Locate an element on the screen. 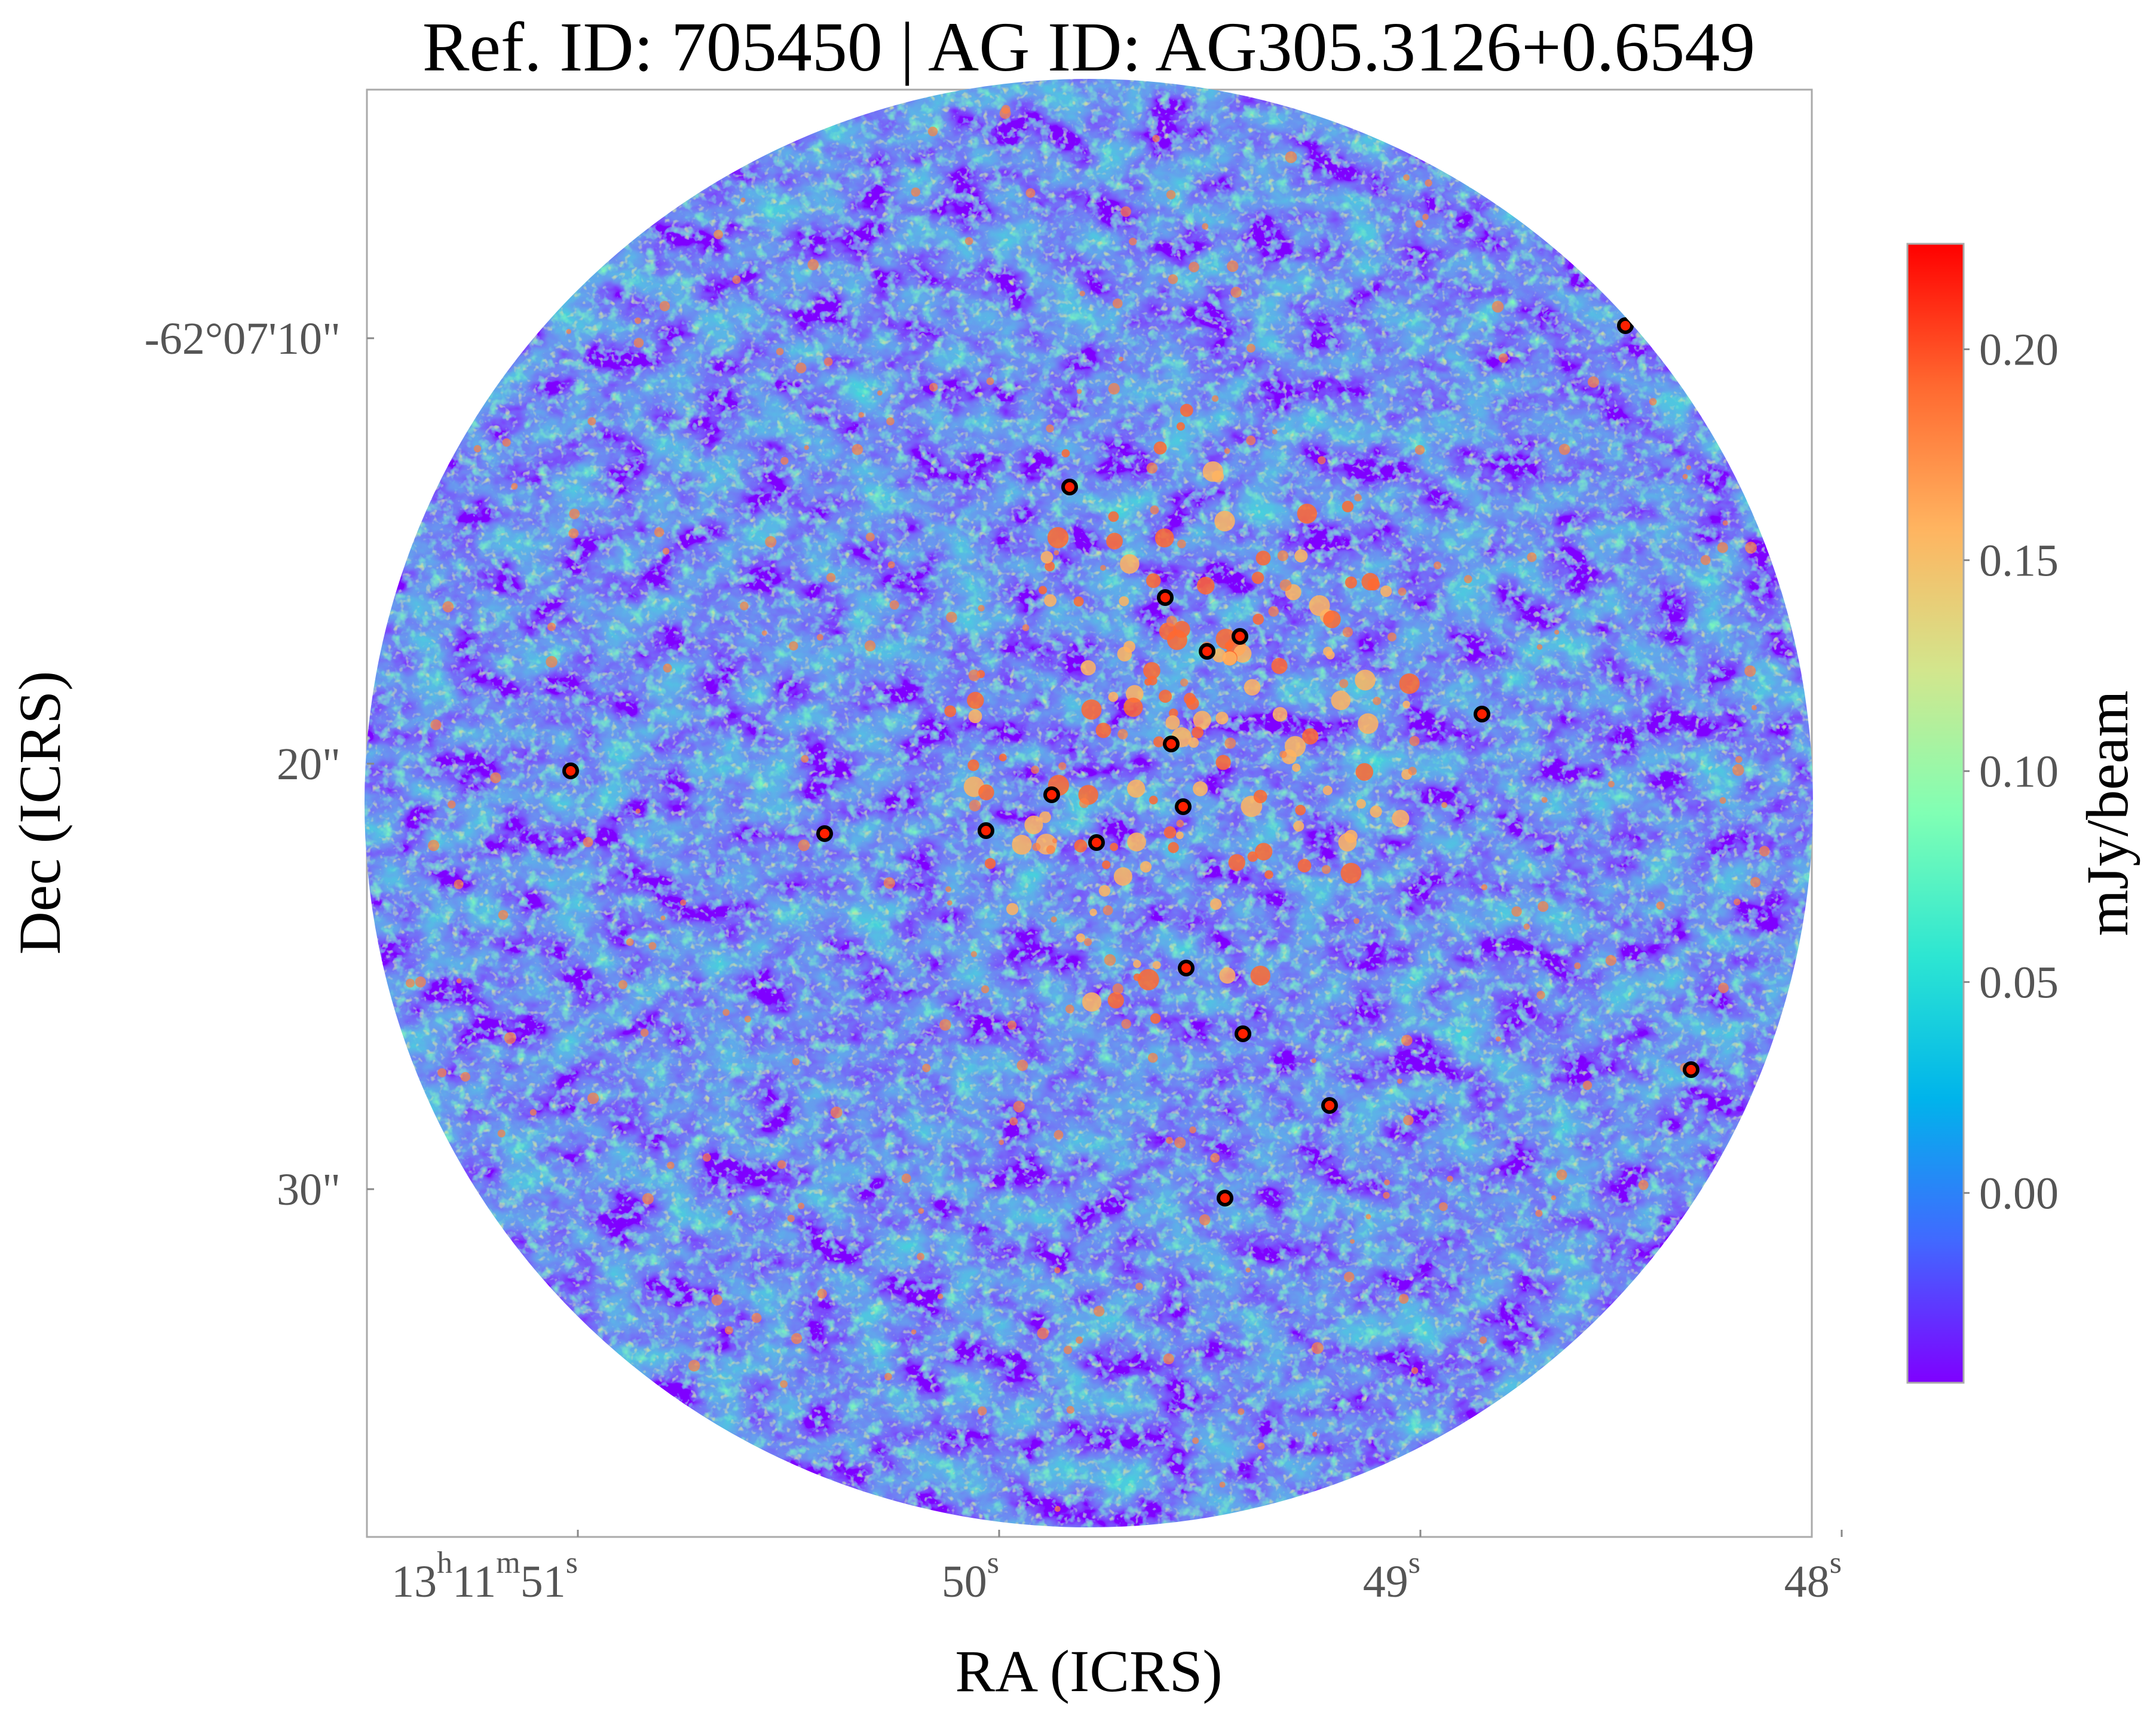 Image resolution: width=2156 pixels, height=1718 pixels. y-tick-label: 30" is located at coordinates (309, 1190).